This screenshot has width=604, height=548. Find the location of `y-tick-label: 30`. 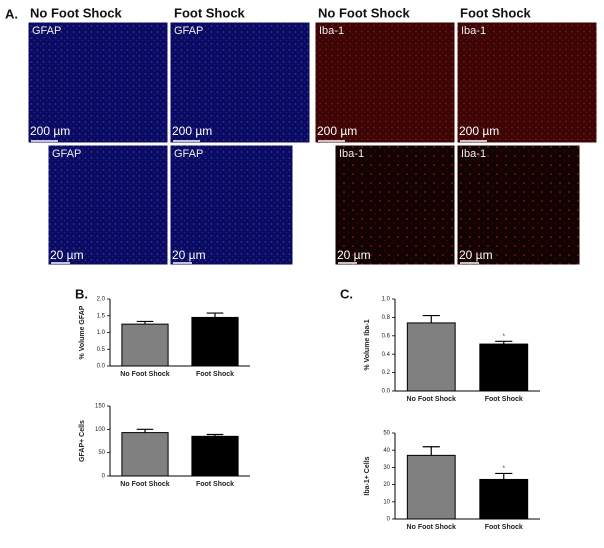

y-tick-label: 30 is located at coordinates (386, 468).